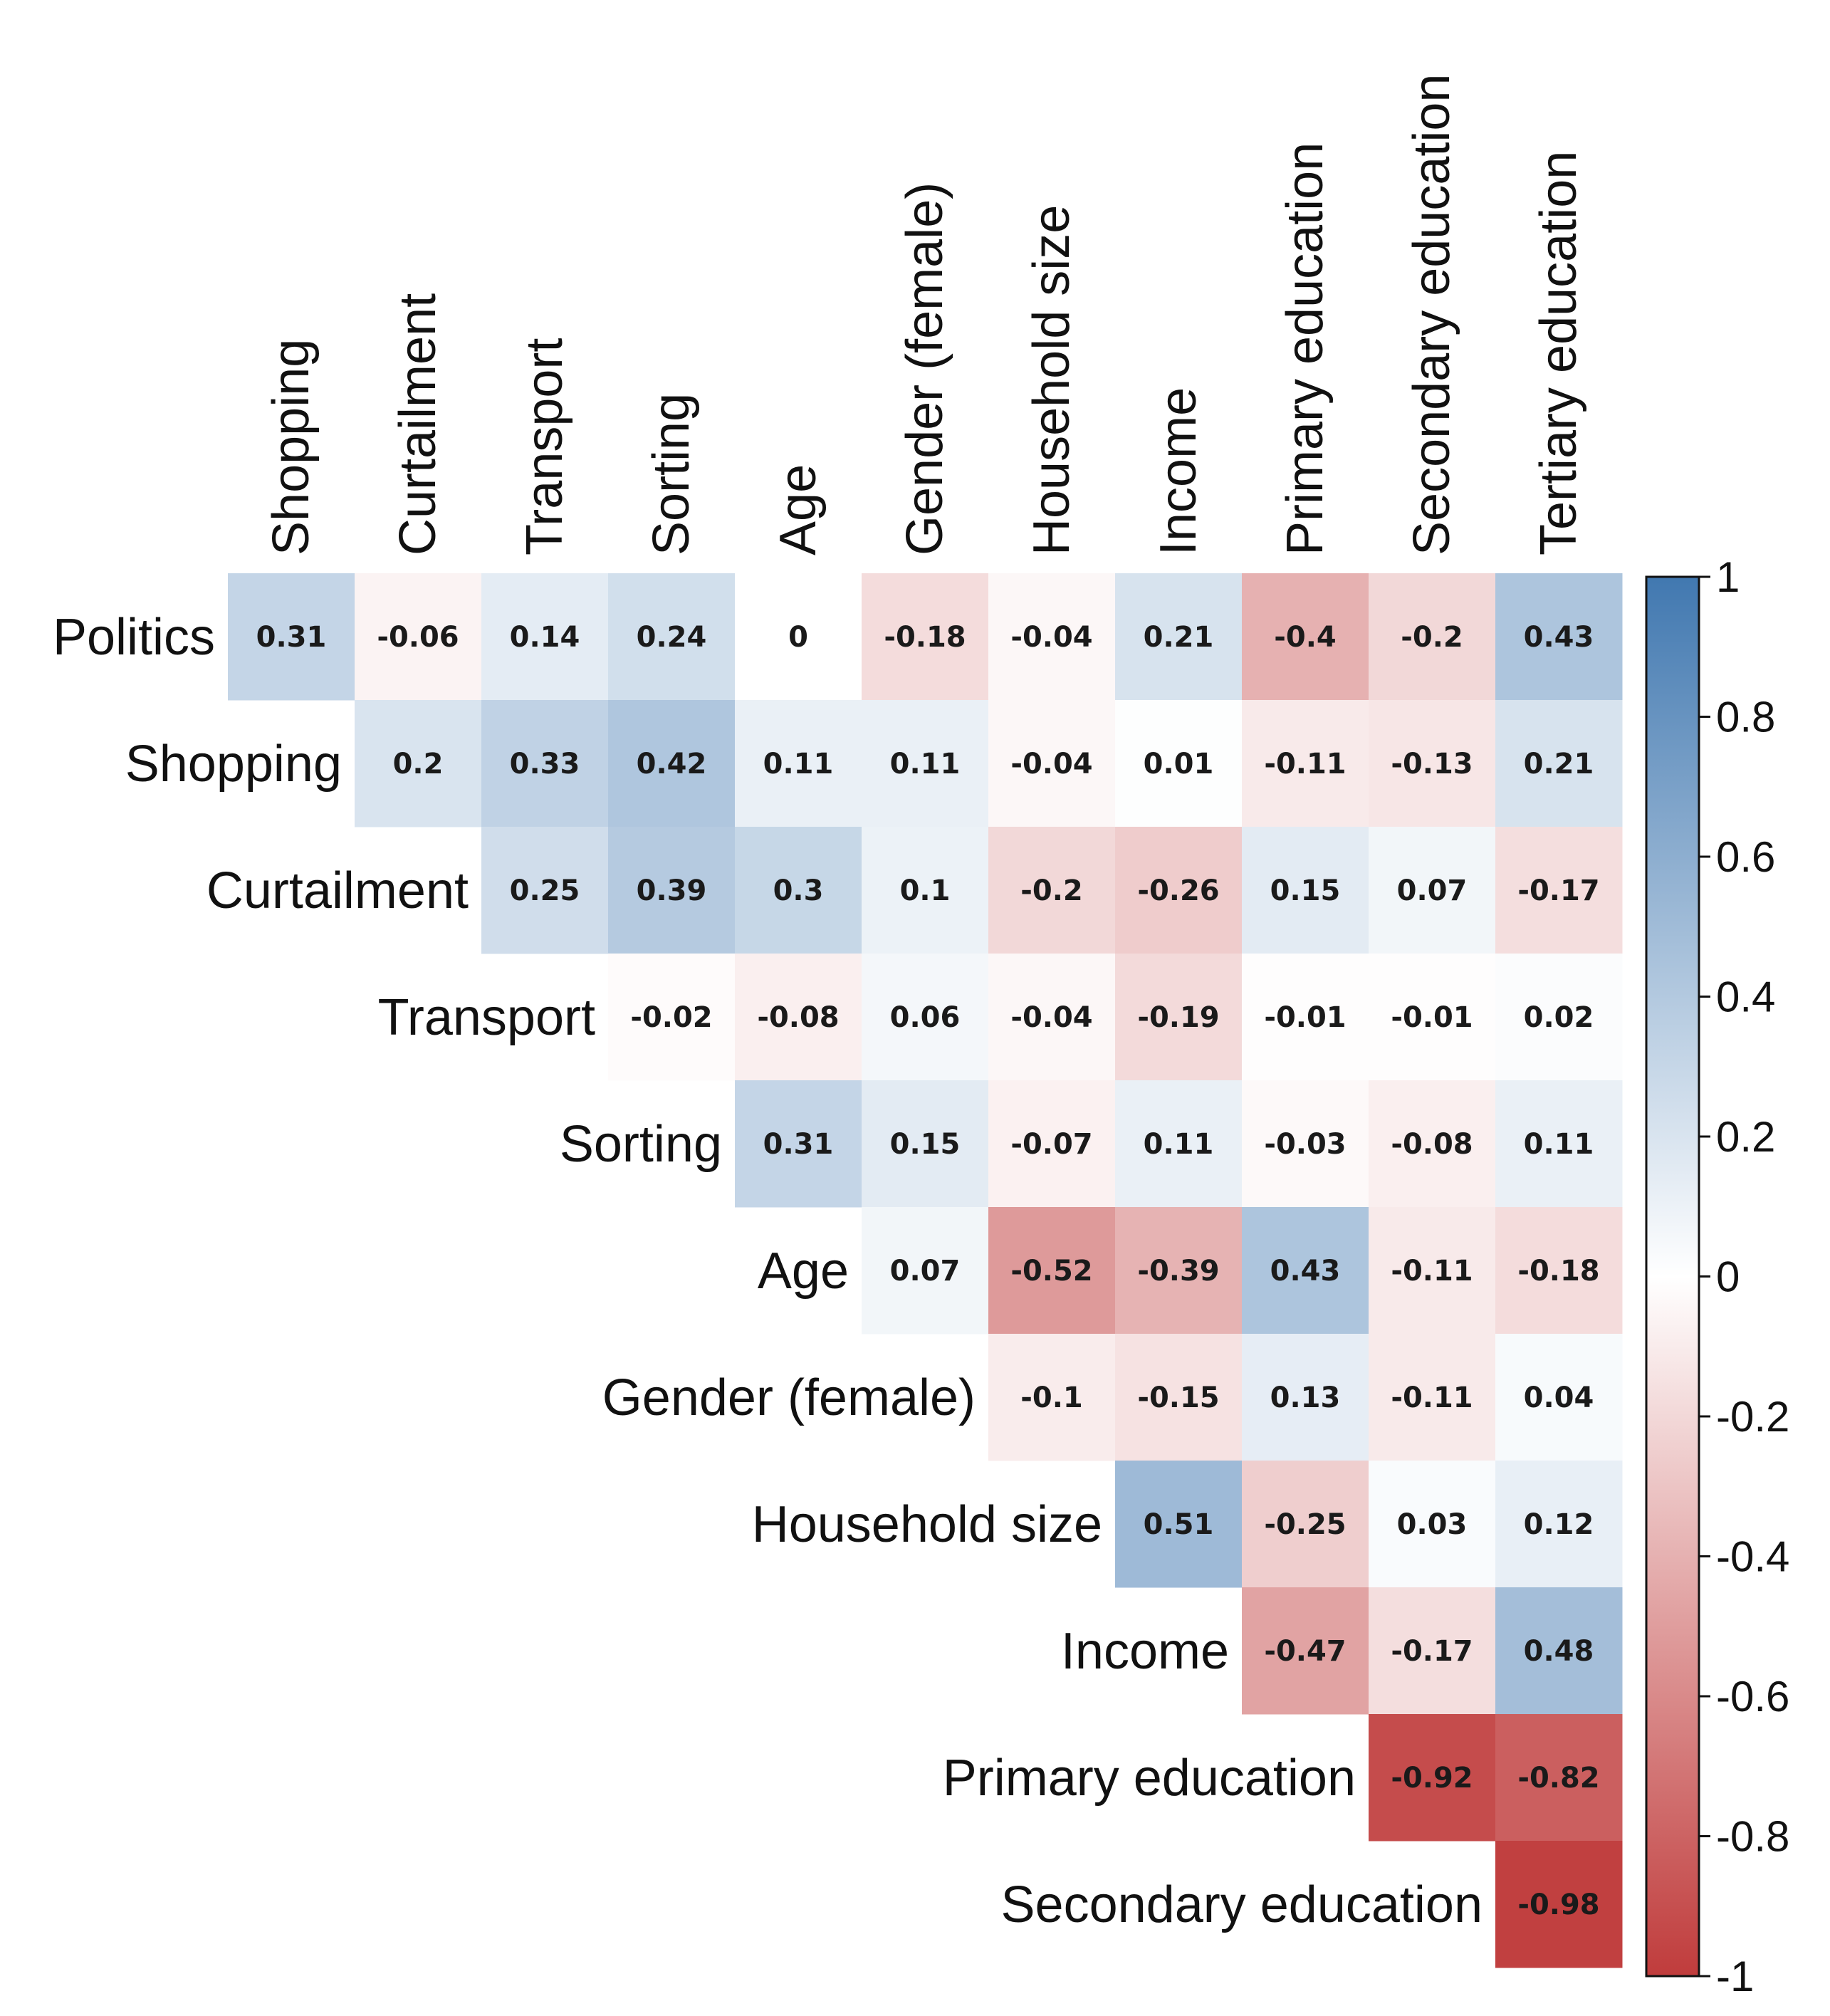 This screenshot has height=2016, width=1830. I want to click on row-label: Income, so click(1145, 1651).